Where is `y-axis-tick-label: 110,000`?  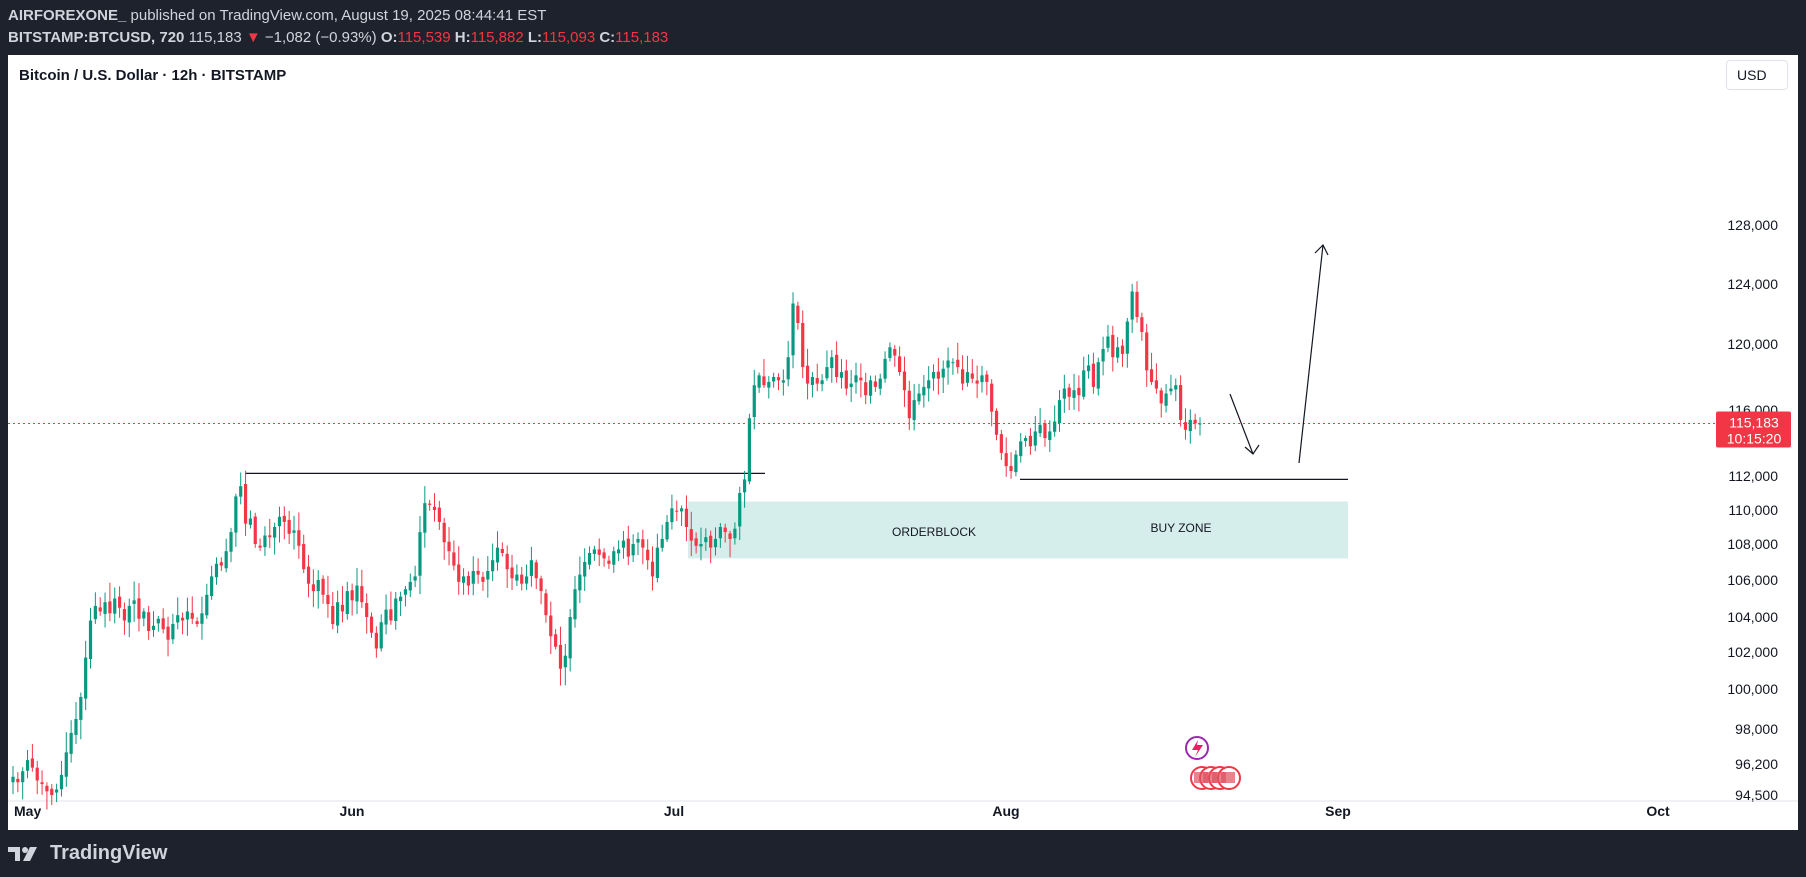 y-axis-tick-label: 110,000 is located at coordinates (1753, 510).